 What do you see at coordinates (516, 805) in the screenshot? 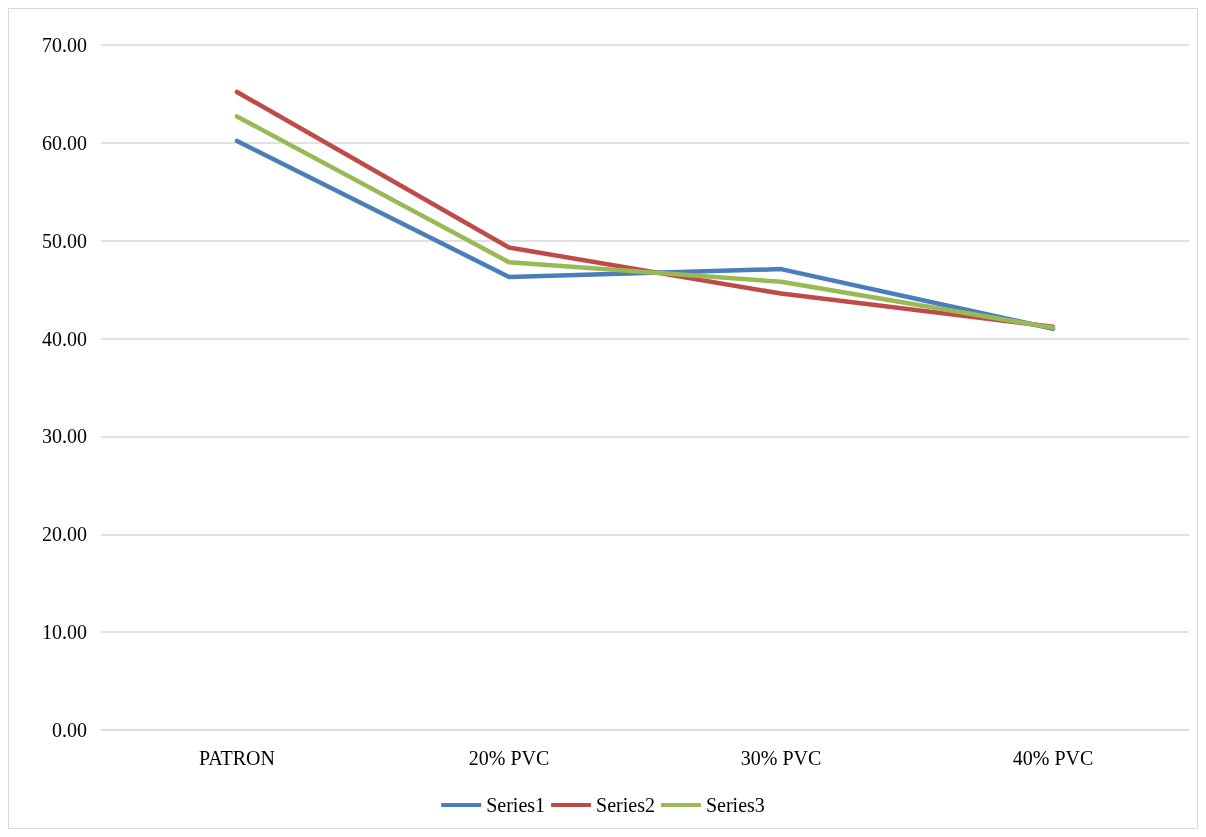
I see `legend-label: Series1` at bounding box center [516, 805].